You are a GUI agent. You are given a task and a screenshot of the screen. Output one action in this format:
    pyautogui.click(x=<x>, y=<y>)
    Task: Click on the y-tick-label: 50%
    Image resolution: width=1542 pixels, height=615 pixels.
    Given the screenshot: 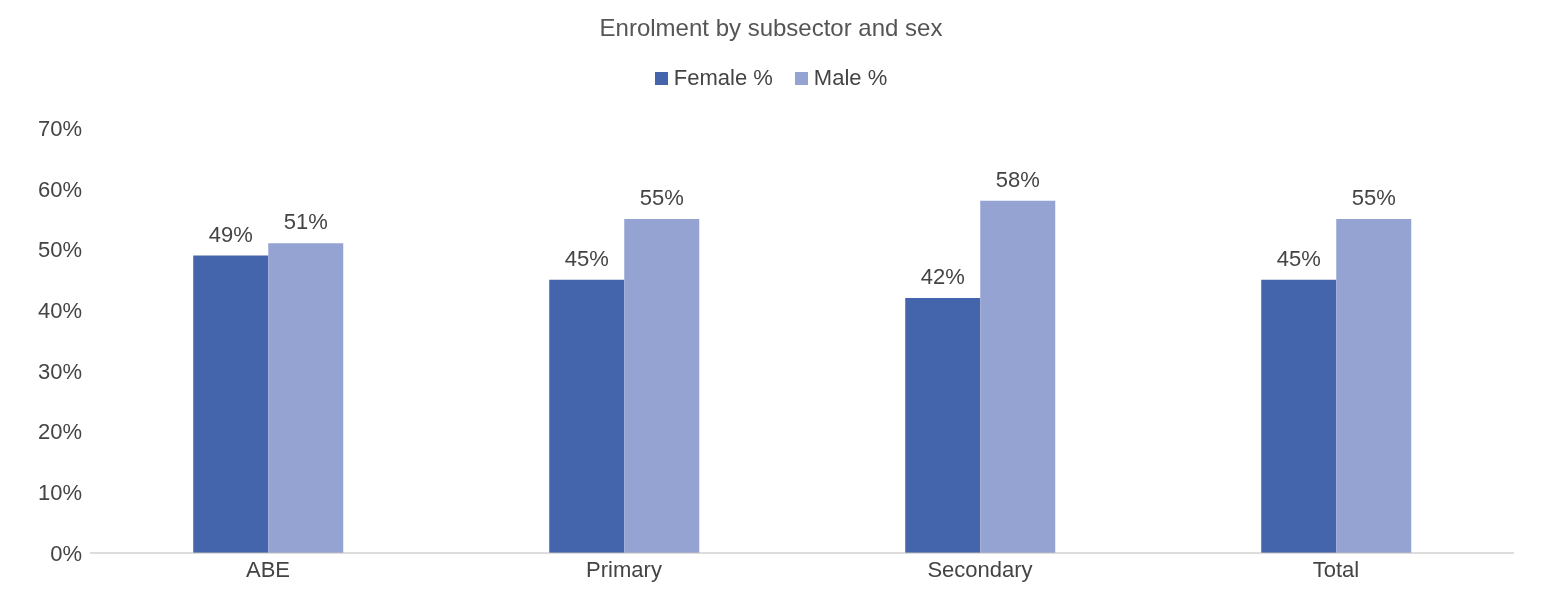 What is the action you would take?
    pyautogui.click(x=59, y=250)
    